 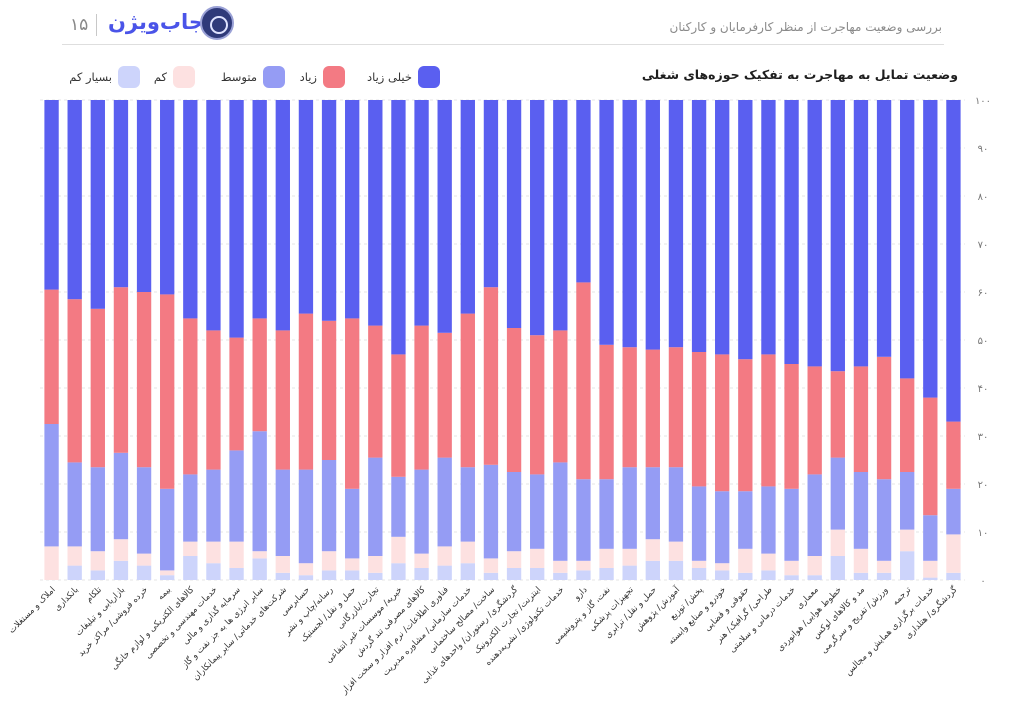 I want to click on brand-seal-icon, so click(x=217, y=23).